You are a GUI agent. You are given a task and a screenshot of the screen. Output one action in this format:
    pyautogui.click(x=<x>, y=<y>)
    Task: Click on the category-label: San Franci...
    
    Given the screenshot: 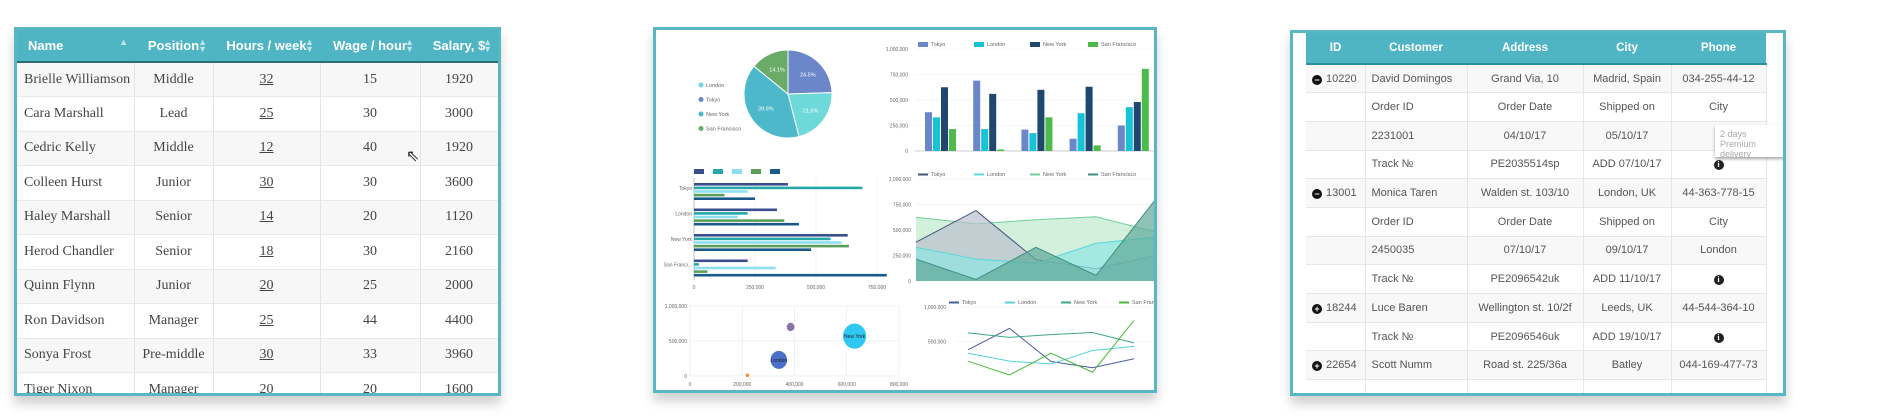 What is the action you would take?
    pyautogui.click(x=678, y=266)
    